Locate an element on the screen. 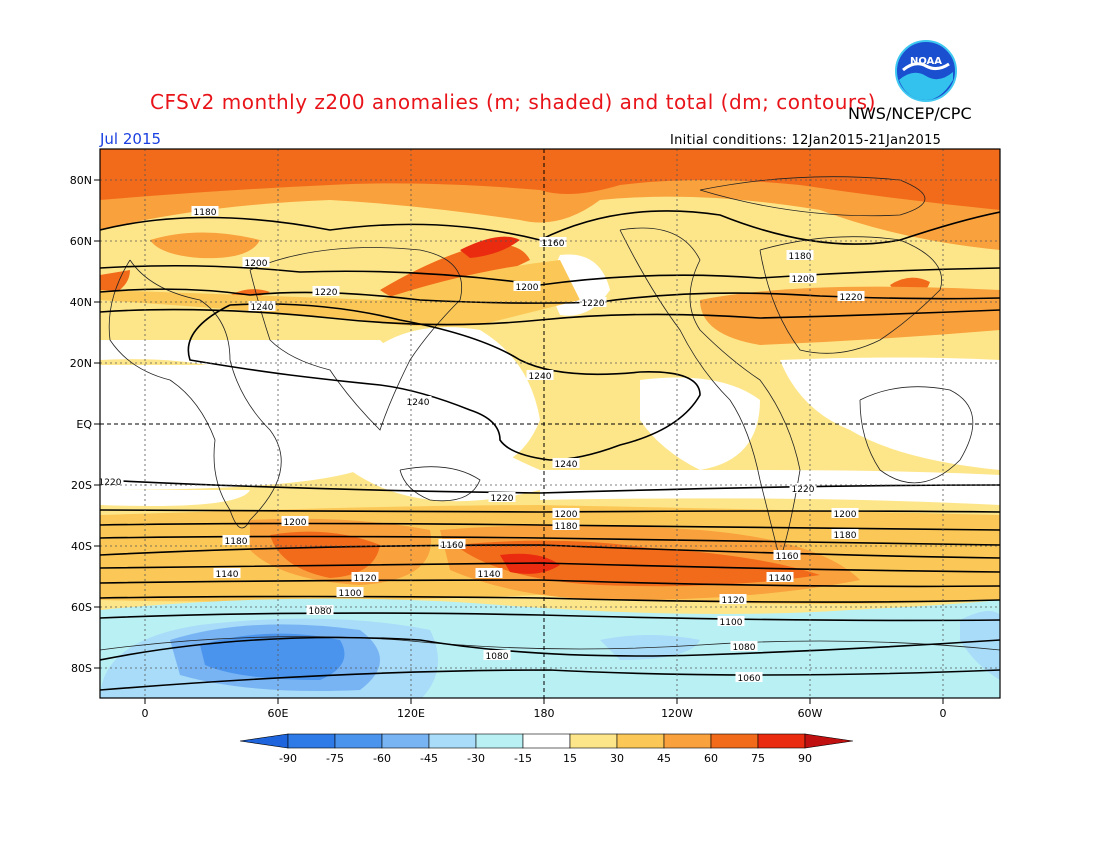 This screenshot has width=1100, height=850. longitude-labels: 0 60E 120E 180 120W 60W 0 is located at coordinates (544, 713).